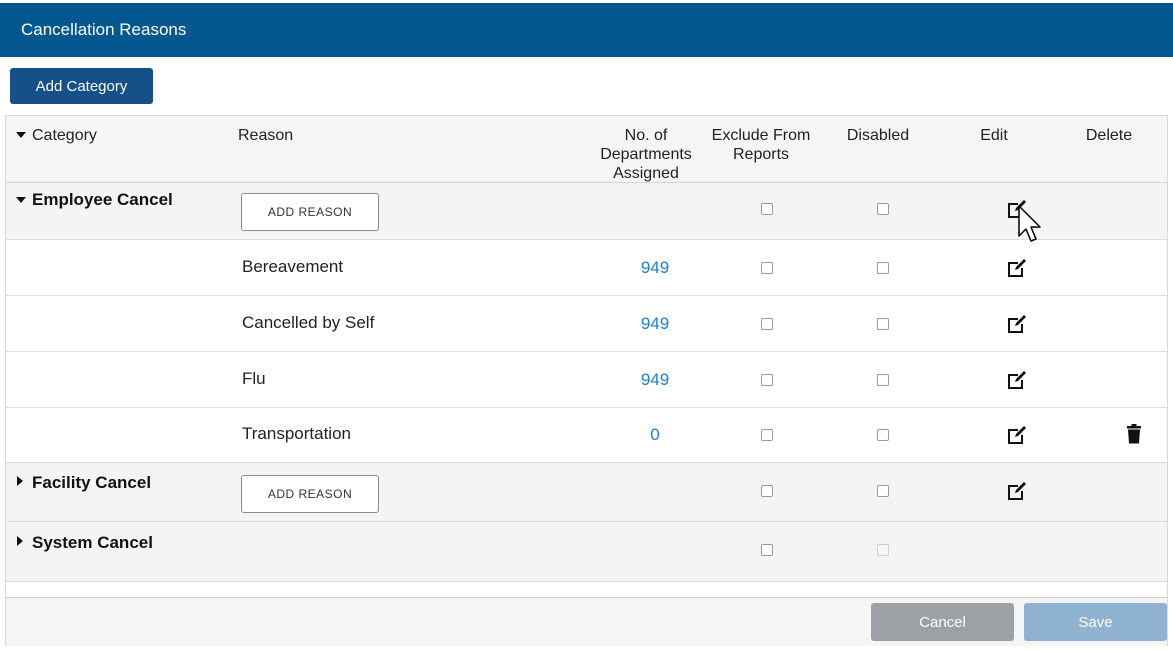 This screenshot has height=650, width=1173. What do you see at coordinates (586, 552) in the screenshot?
I see `category-row-system-cancel: System Cancel` at bounding box center [586, 552].